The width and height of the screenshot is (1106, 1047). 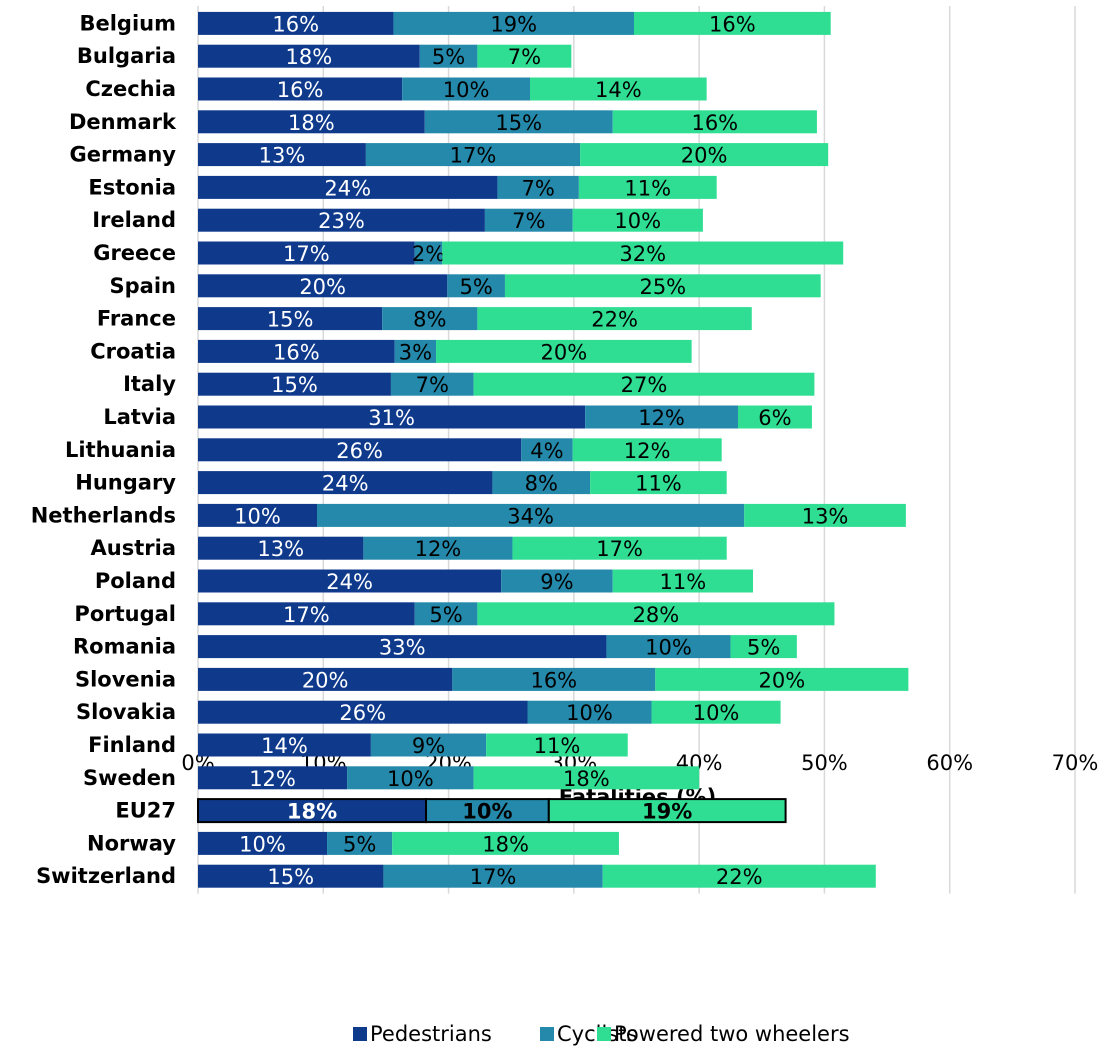 I want to click on category-label: Switzerland, so click(x=106, y=876).